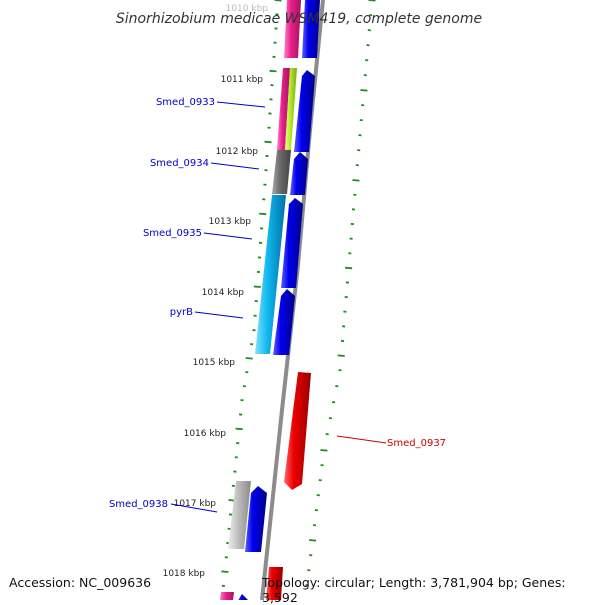 This screenshot has height=605, width=600. What do you see at coordinates (214, 363) in the screenshot?
I see `kbp-label: 1015 kbp` at bounding box center [214, 363].